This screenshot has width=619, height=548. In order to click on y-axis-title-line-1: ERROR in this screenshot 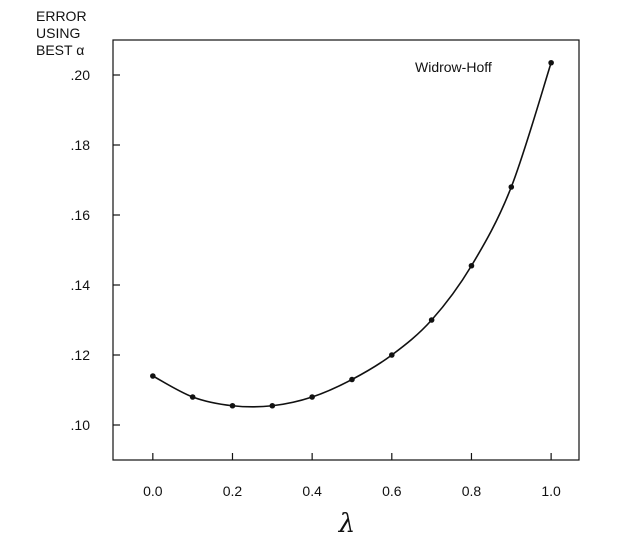, I will do `click(61, 16)`.